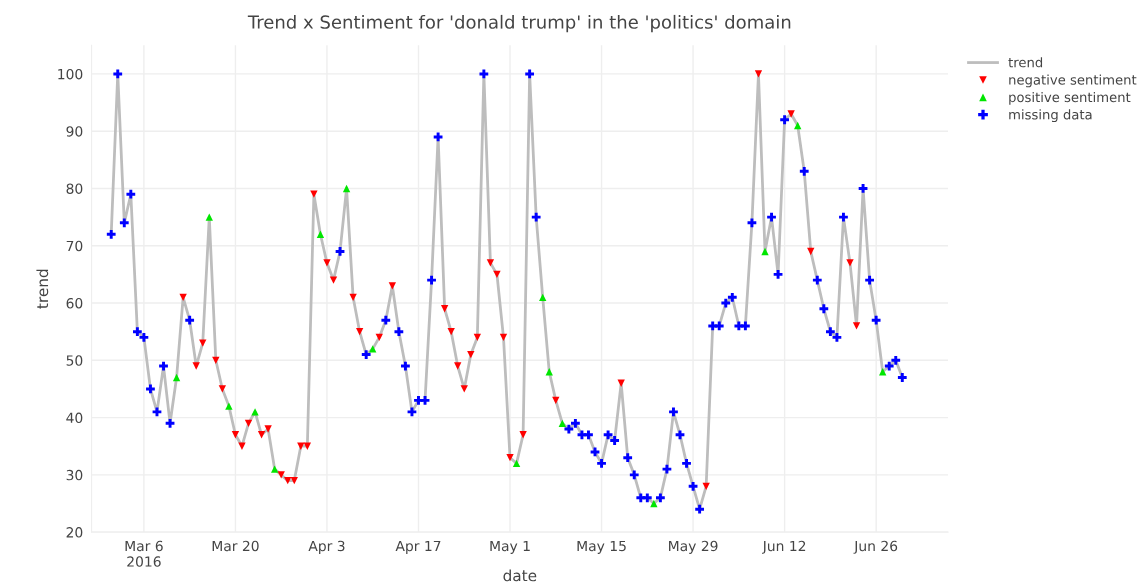 This screenshot has height=588, width=1145. What do you see at coordinates (520, 575) in the screenshot?
I see `x-axis-title: date` at bounding box center [520, 575].